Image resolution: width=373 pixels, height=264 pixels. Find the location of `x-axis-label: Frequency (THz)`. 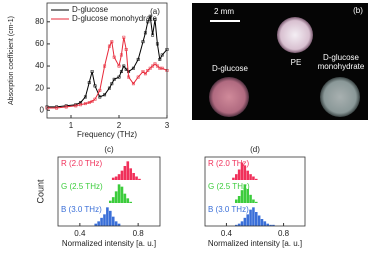

x-axis-label: Frequency (THz) is located at coordinates (107, 134).